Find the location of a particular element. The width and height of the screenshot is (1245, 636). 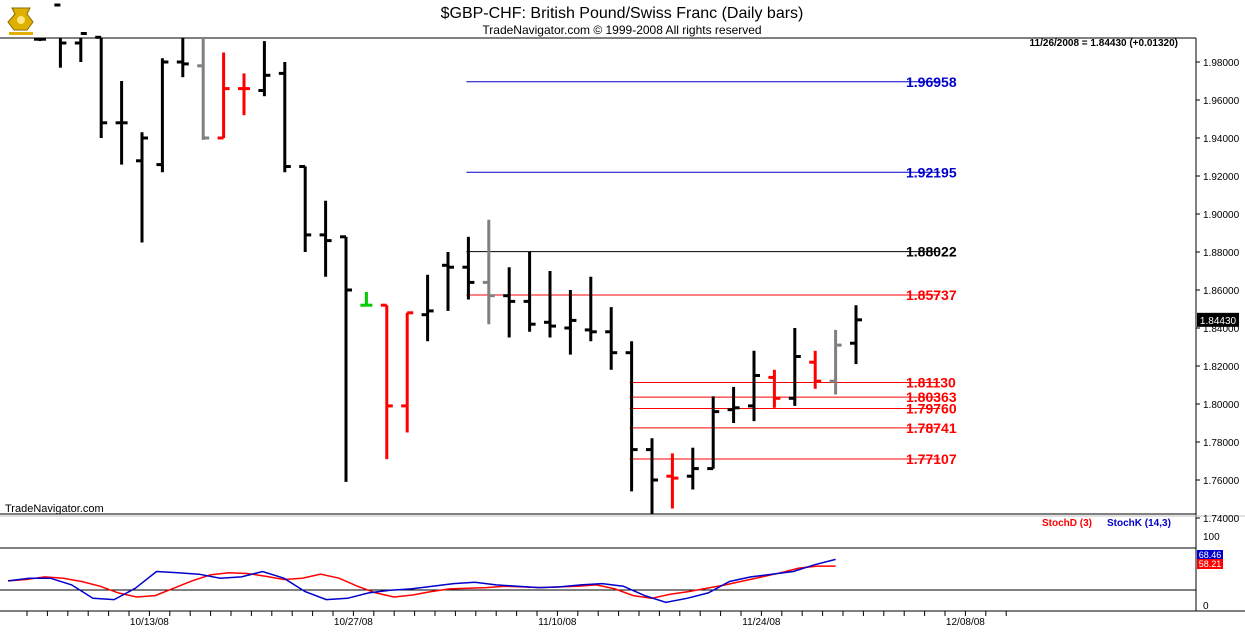

x-tick-label: 10/13/08 is located at coordinates (149, 622).